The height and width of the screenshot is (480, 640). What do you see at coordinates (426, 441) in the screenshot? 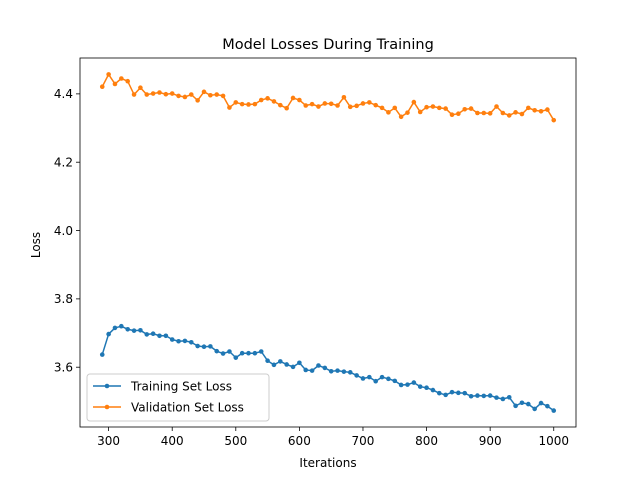
I see `x-tick-label: 800` at bounding box center [426, 441].